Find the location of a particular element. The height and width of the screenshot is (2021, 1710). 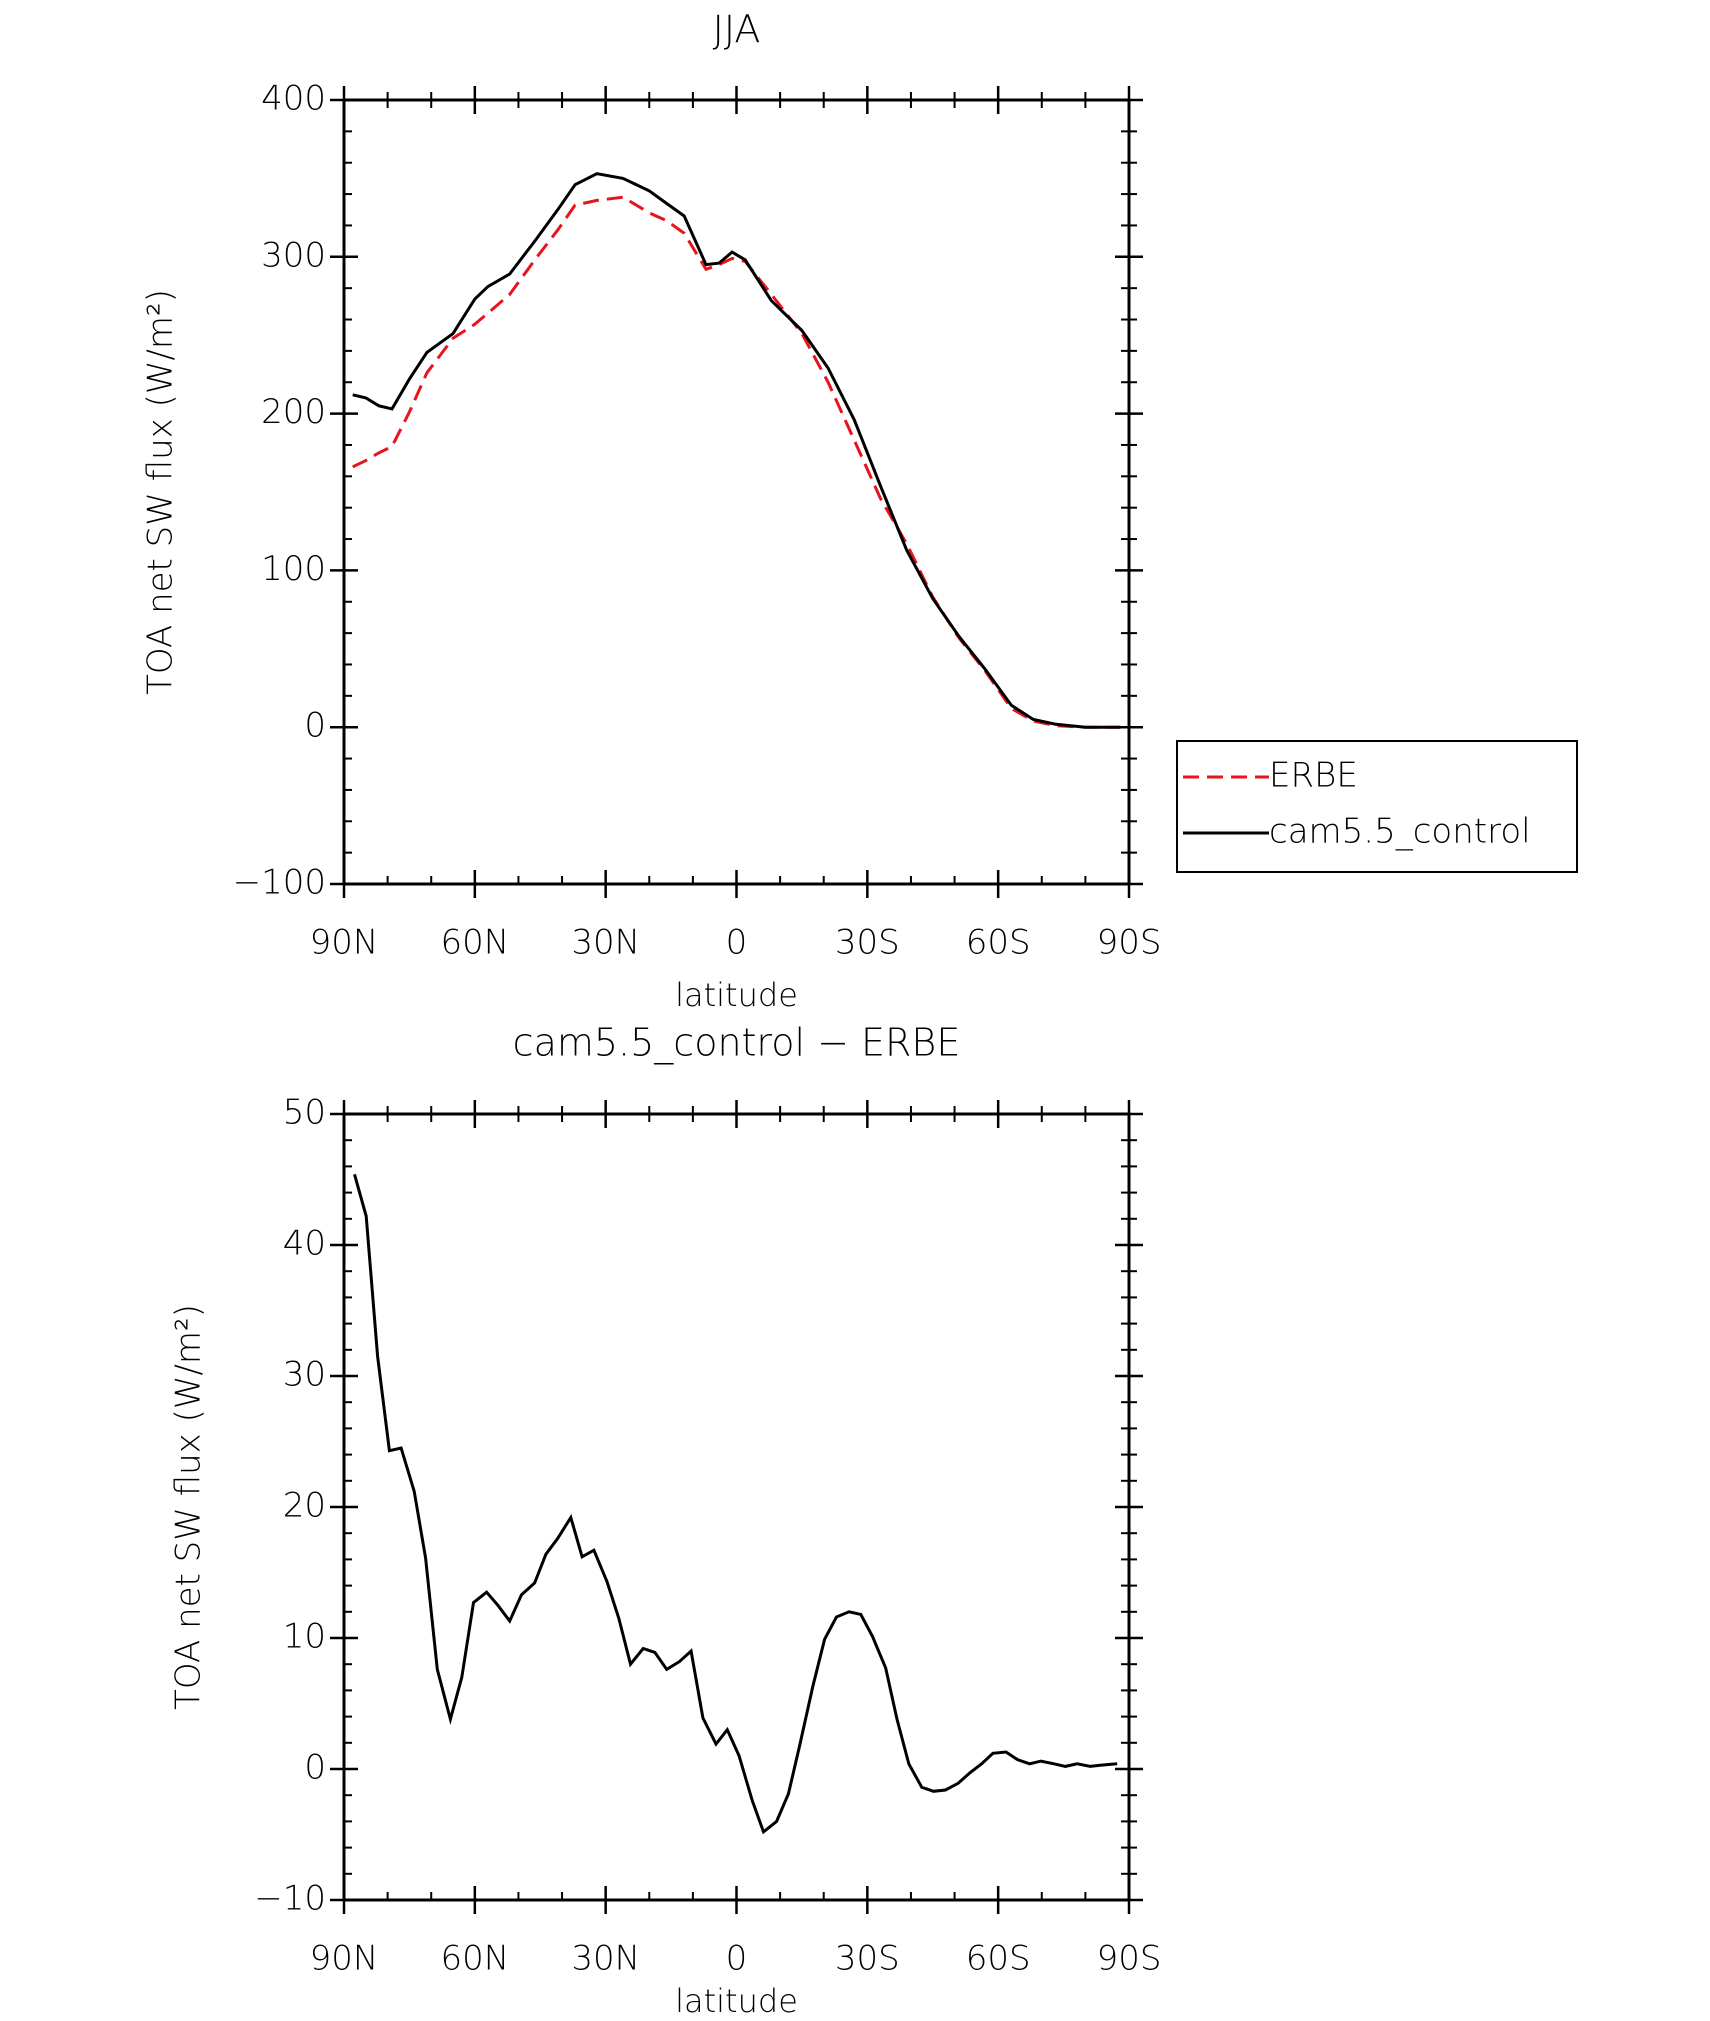

y-tick-label: −10 is located at coordinates (290, 1899).